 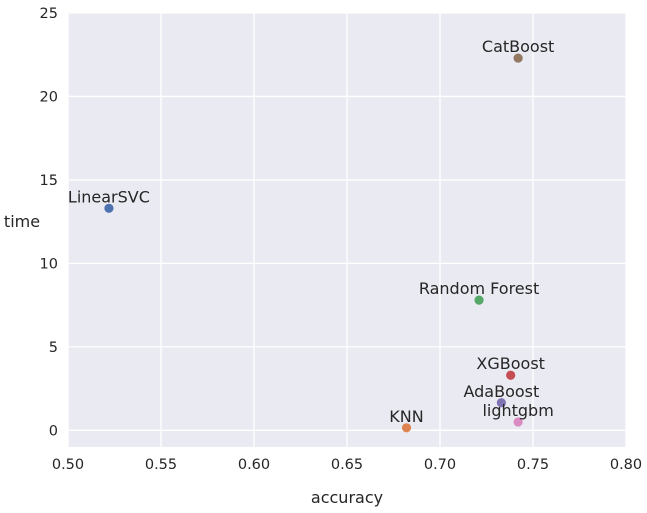 I want to click on point-catboost, so click(x=518, y=58).